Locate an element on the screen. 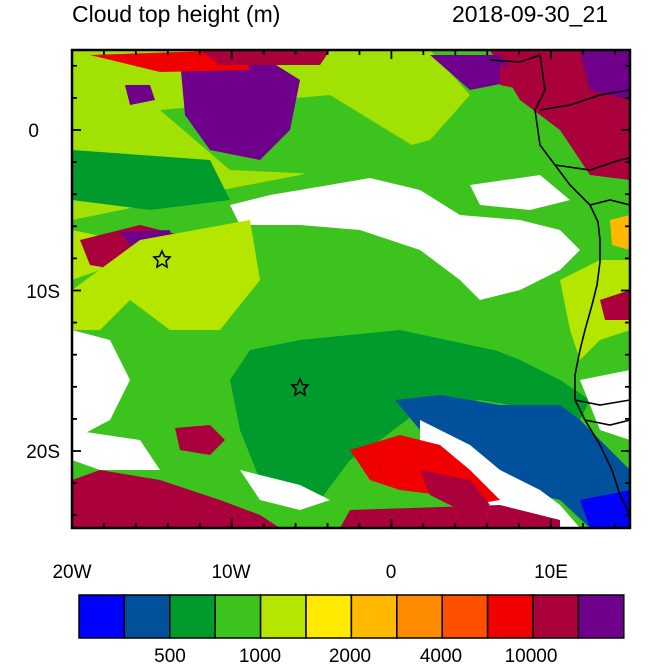 The image size is (650, 667). star-marker-west is located at coordinates (162, 259).